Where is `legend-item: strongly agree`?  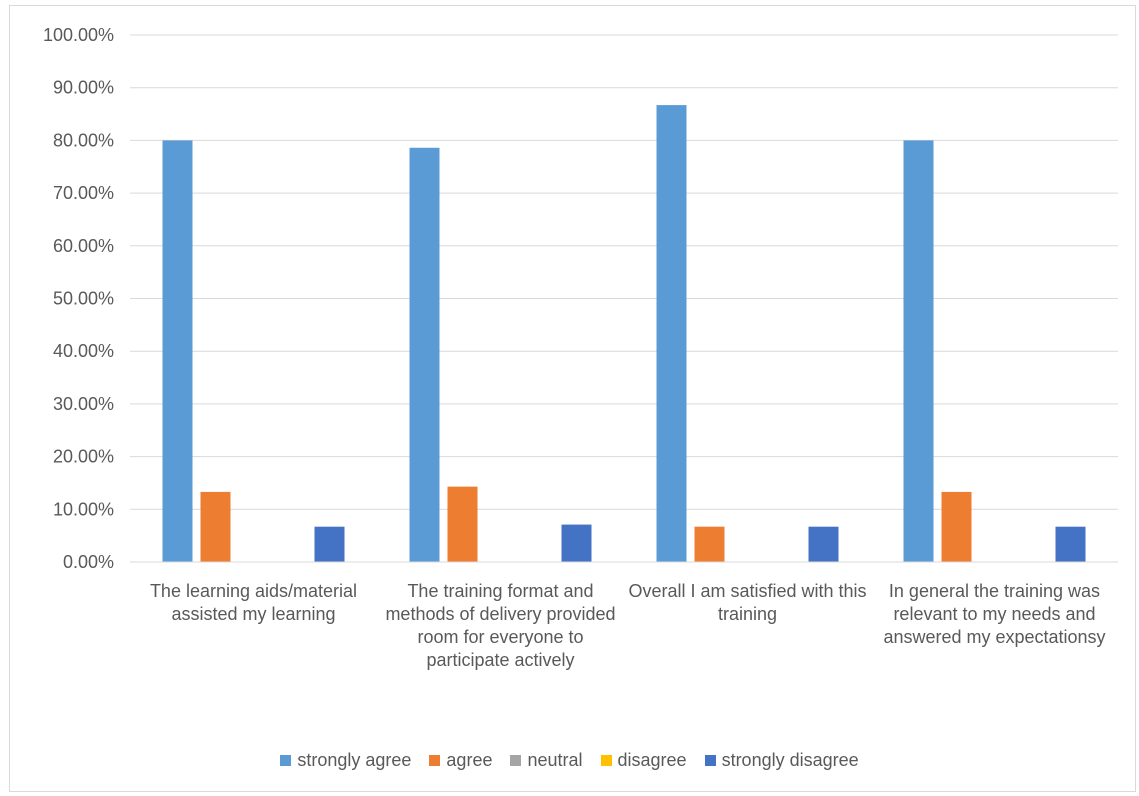
legend-item: strongly agree is located at coordinates (345, 760).